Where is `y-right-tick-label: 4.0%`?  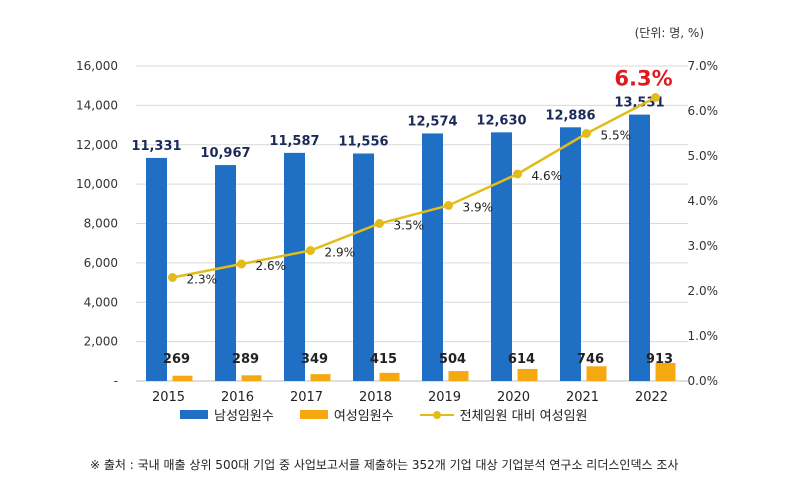
y-right-tick-label: 4.0% is located at coordinates (703, 201).